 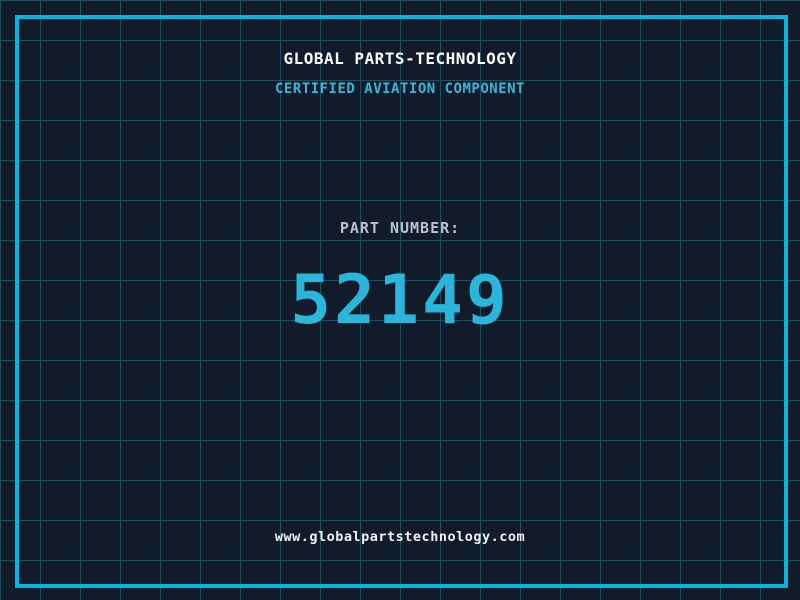 What do you see at coordinates (400, 537) in the screenshot?
I see `website-url: www.globalpartstechnology.com` at bounding box center [400, 537].